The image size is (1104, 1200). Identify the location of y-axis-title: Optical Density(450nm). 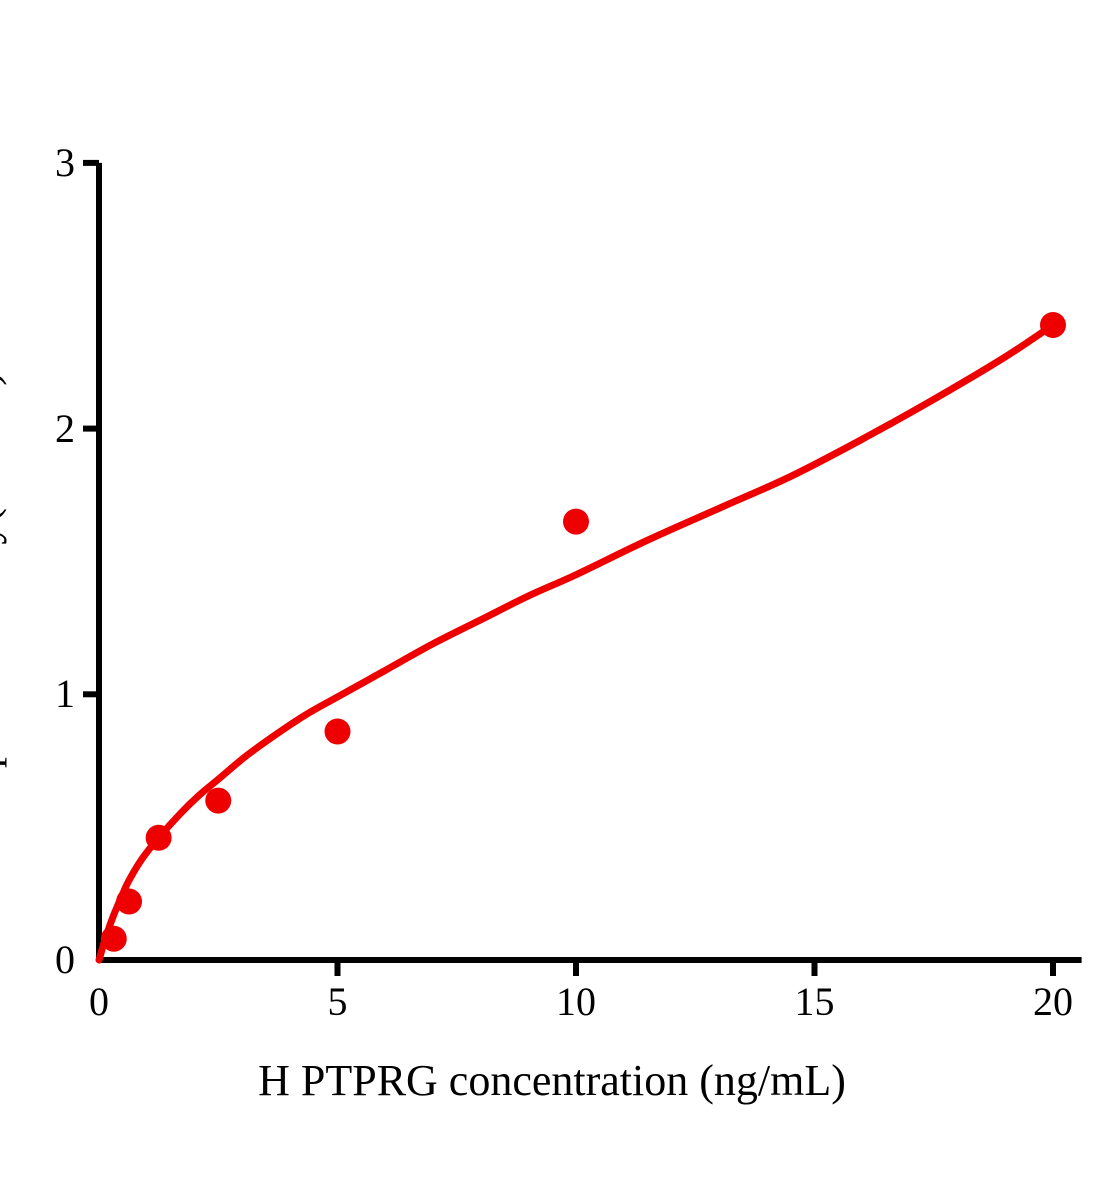
(3, 585).